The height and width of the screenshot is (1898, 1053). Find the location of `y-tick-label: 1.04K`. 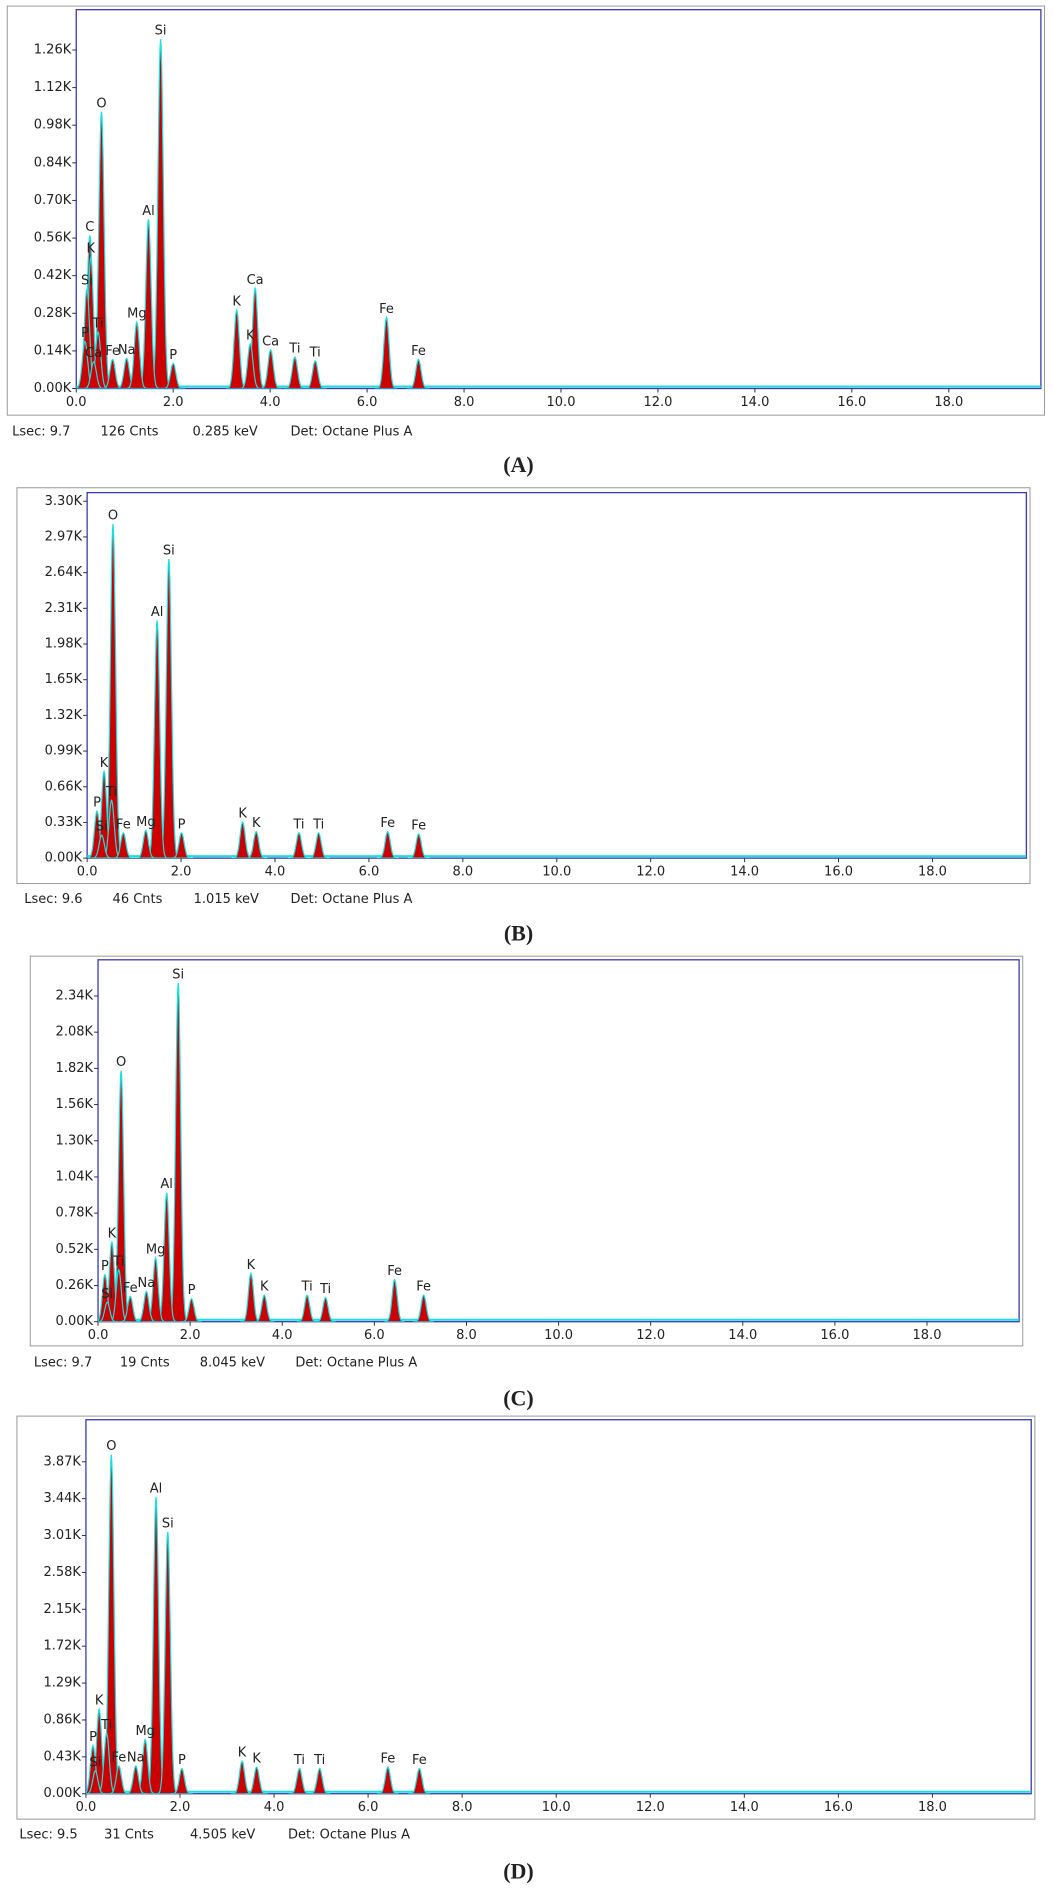

y-tick-label: 1.04K is located at coordinates (75, 1176).